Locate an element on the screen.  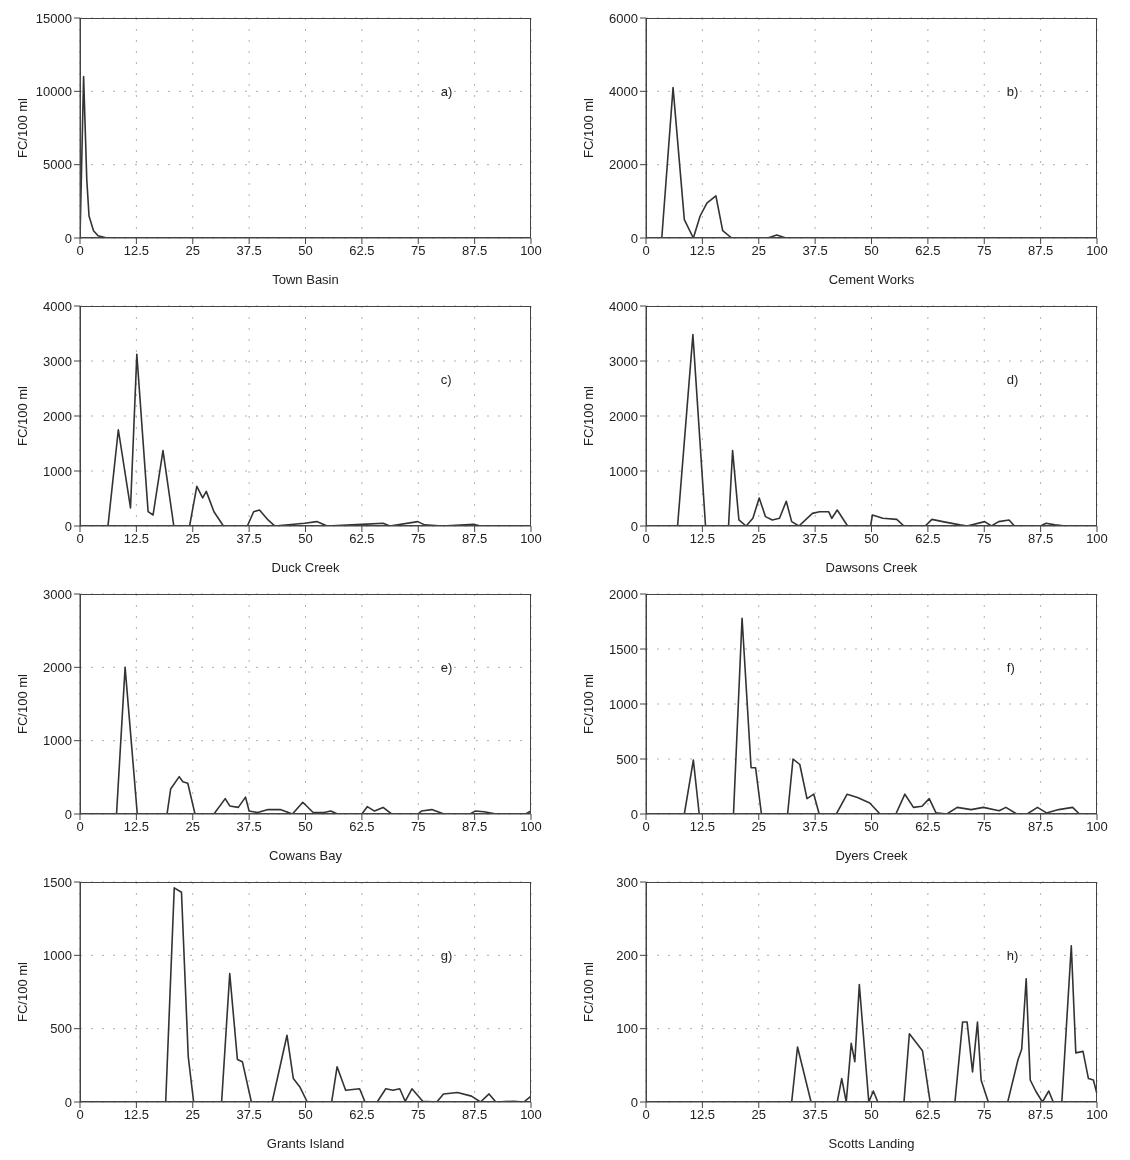
line-series is located at coordinates (943, 1023).